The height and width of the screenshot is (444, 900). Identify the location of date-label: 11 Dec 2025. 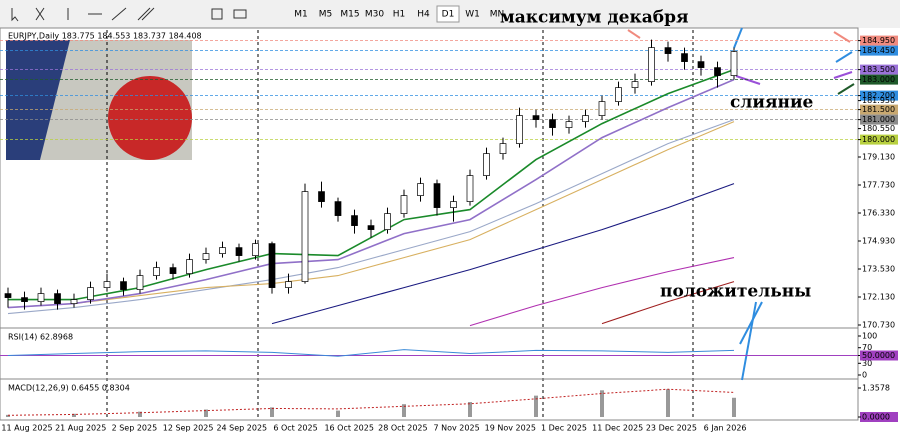
(617, 428).